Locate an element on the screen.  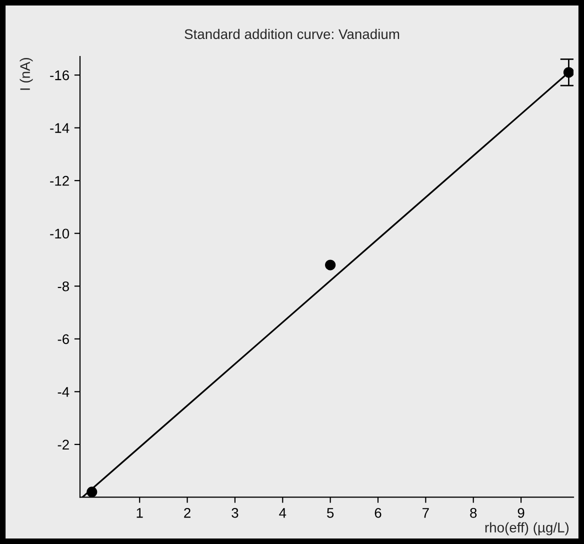
x-axis-title: rho(eff) (µg/L) is located at coordinates (527, 529).